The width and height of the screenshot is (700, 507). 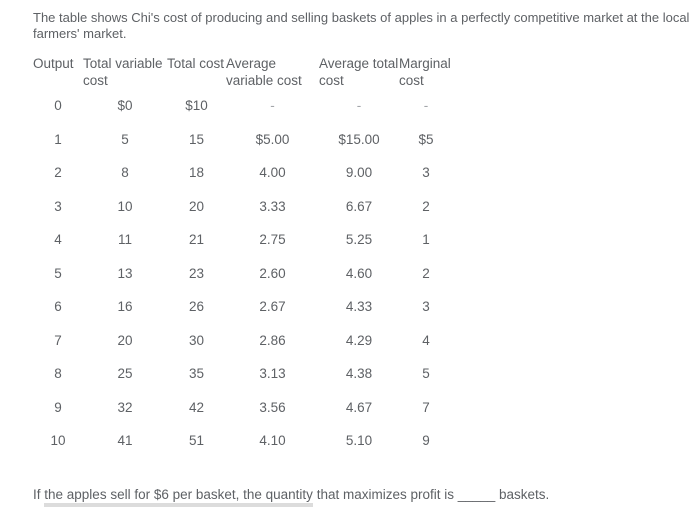 What do you see at coordinates (196, 374) in the screenshot?
I see `table-cell: 35` at bounding box center [196, 374].